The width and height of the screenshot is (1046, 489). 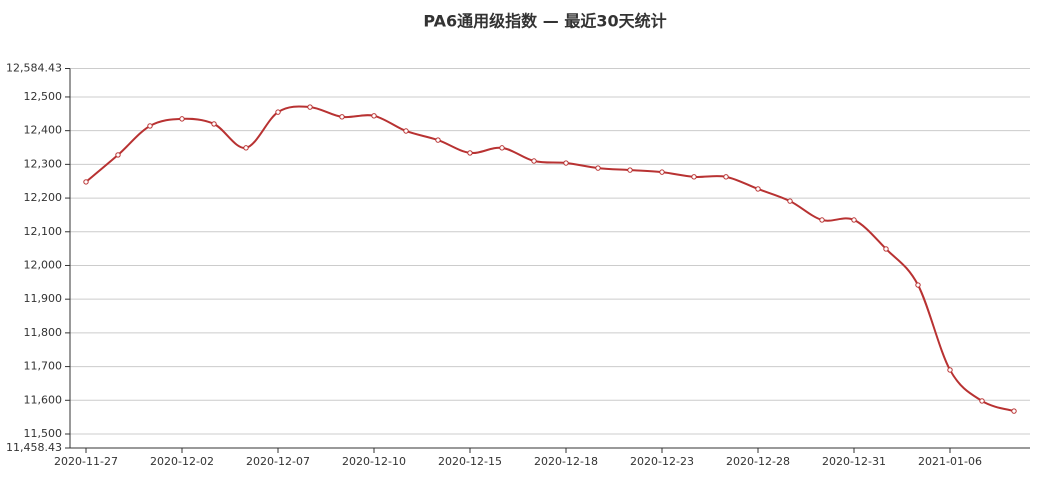 I want to click on y-tick-label: 11,700, so click(x=43, y=366).